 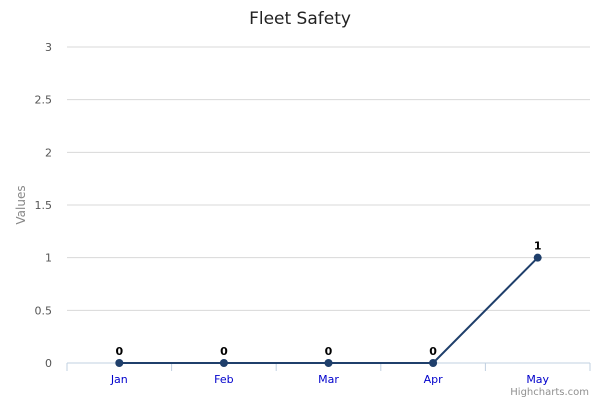 What do you see at coordinates (223, 379) in the screenshot?
I see `x-tick-label: Feb` at bounding box center [223, 379].